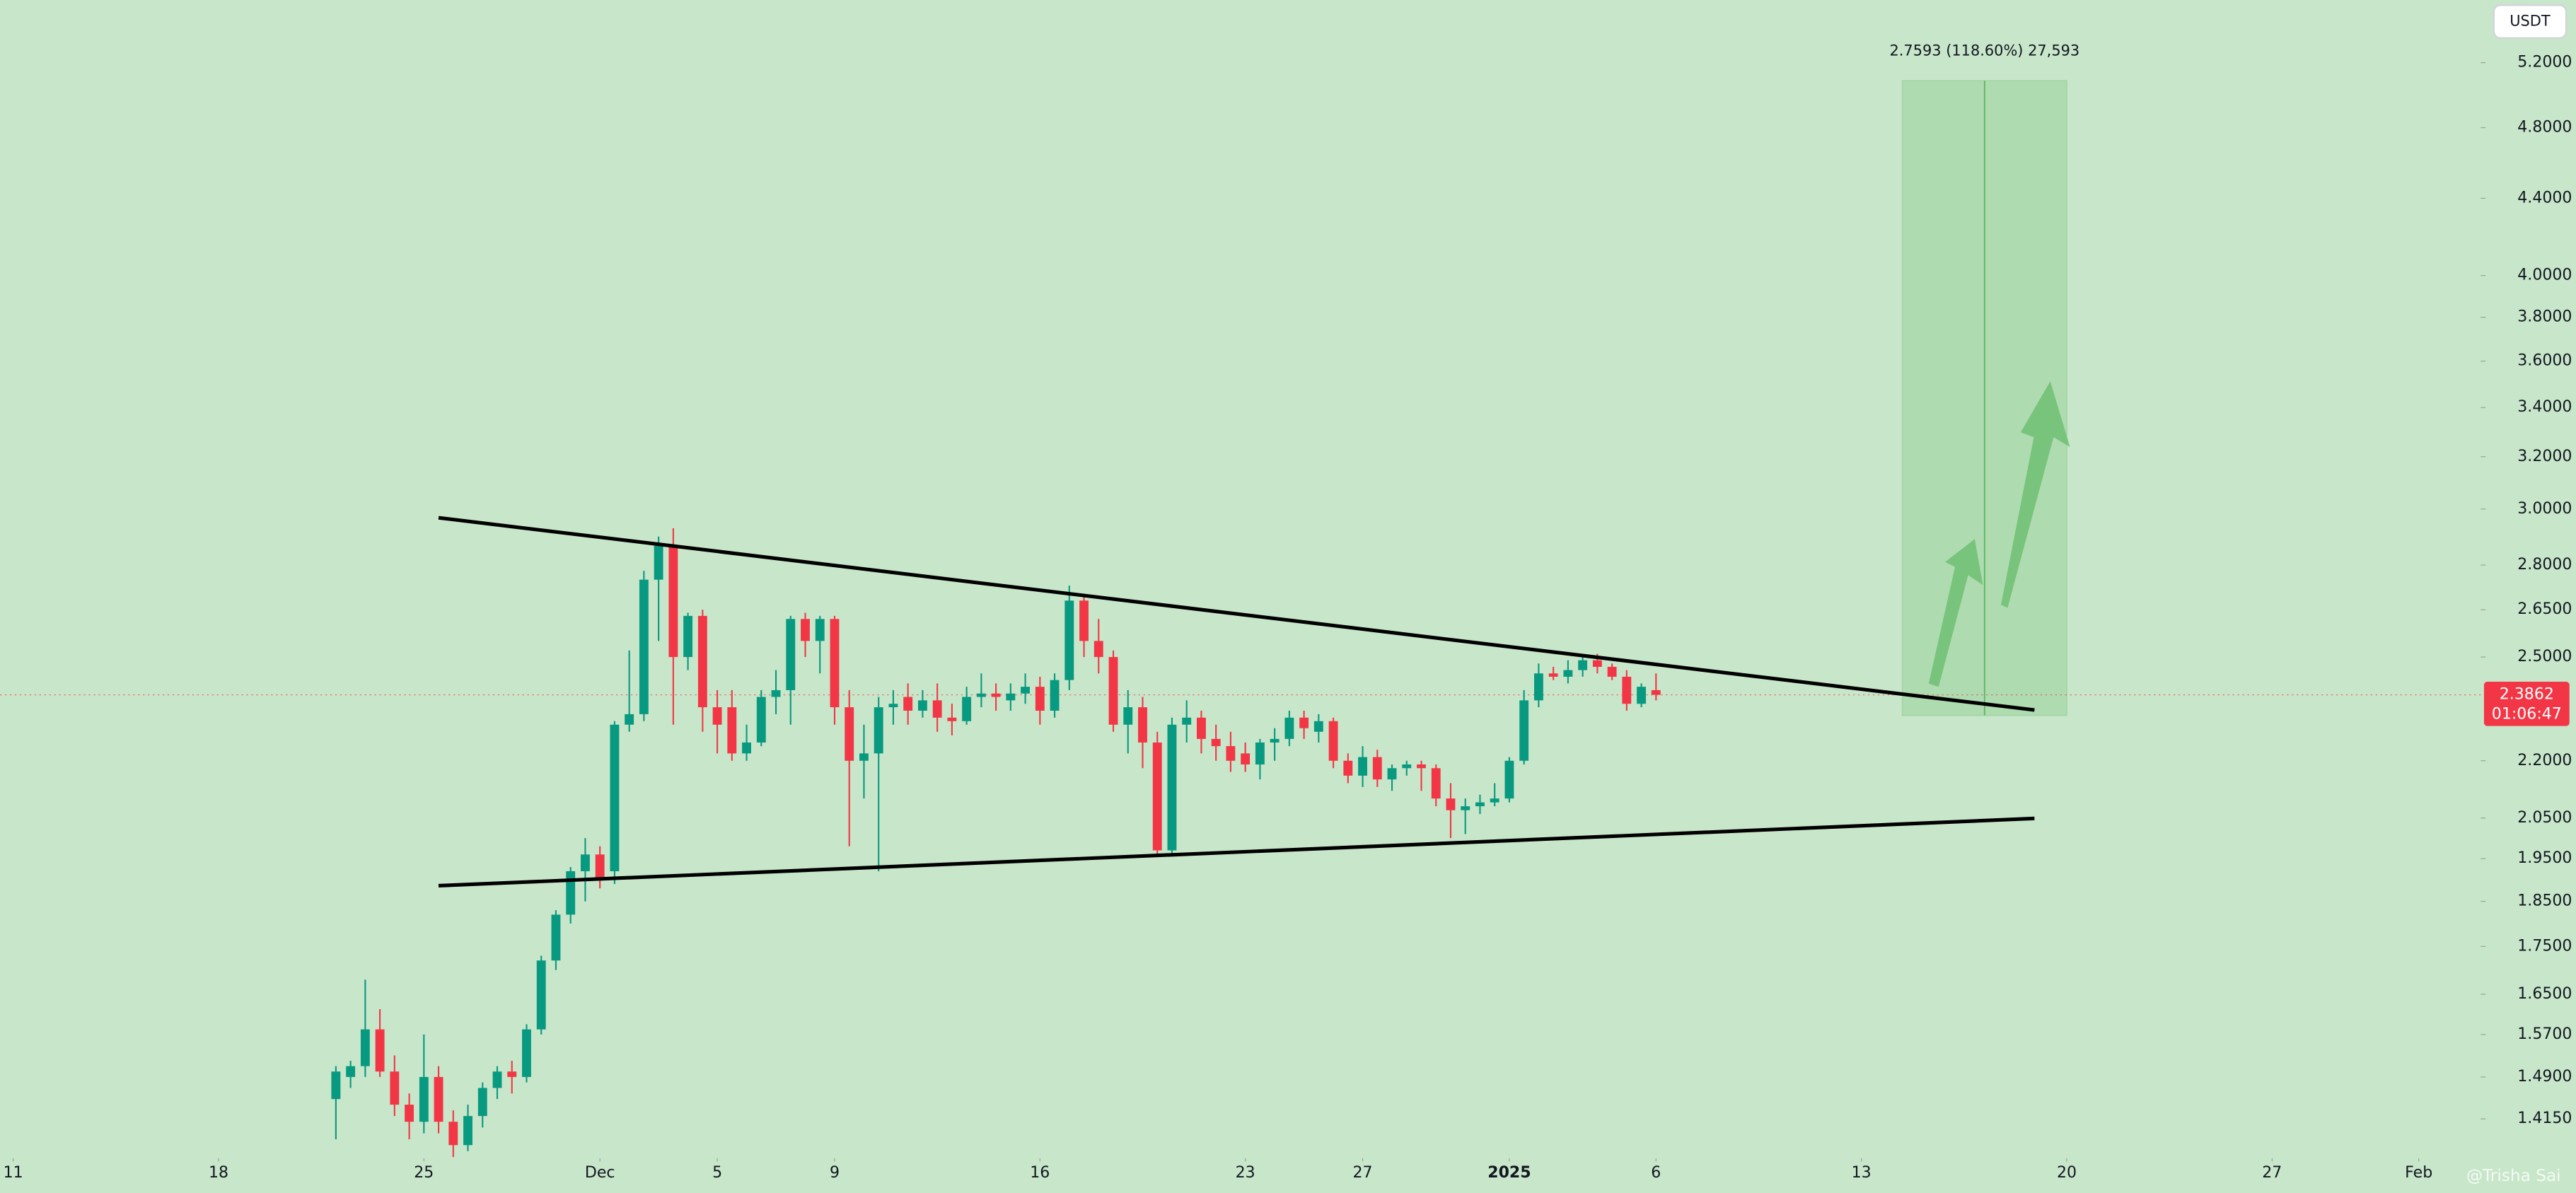 The image size is (2576, 1193). I want to click on currency: USDT, so click(2530, 22).